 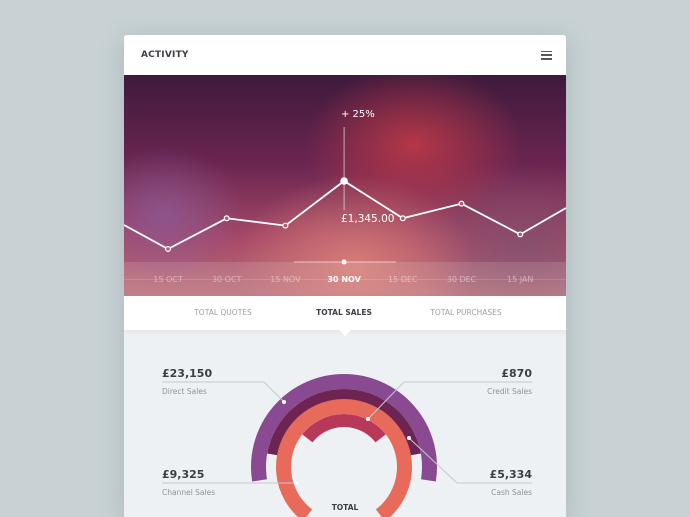 What do you see at coordinates (510, 474) in the screenshot?
I see `cash-sales-value: £5,334` at bounding box center [510, 474].